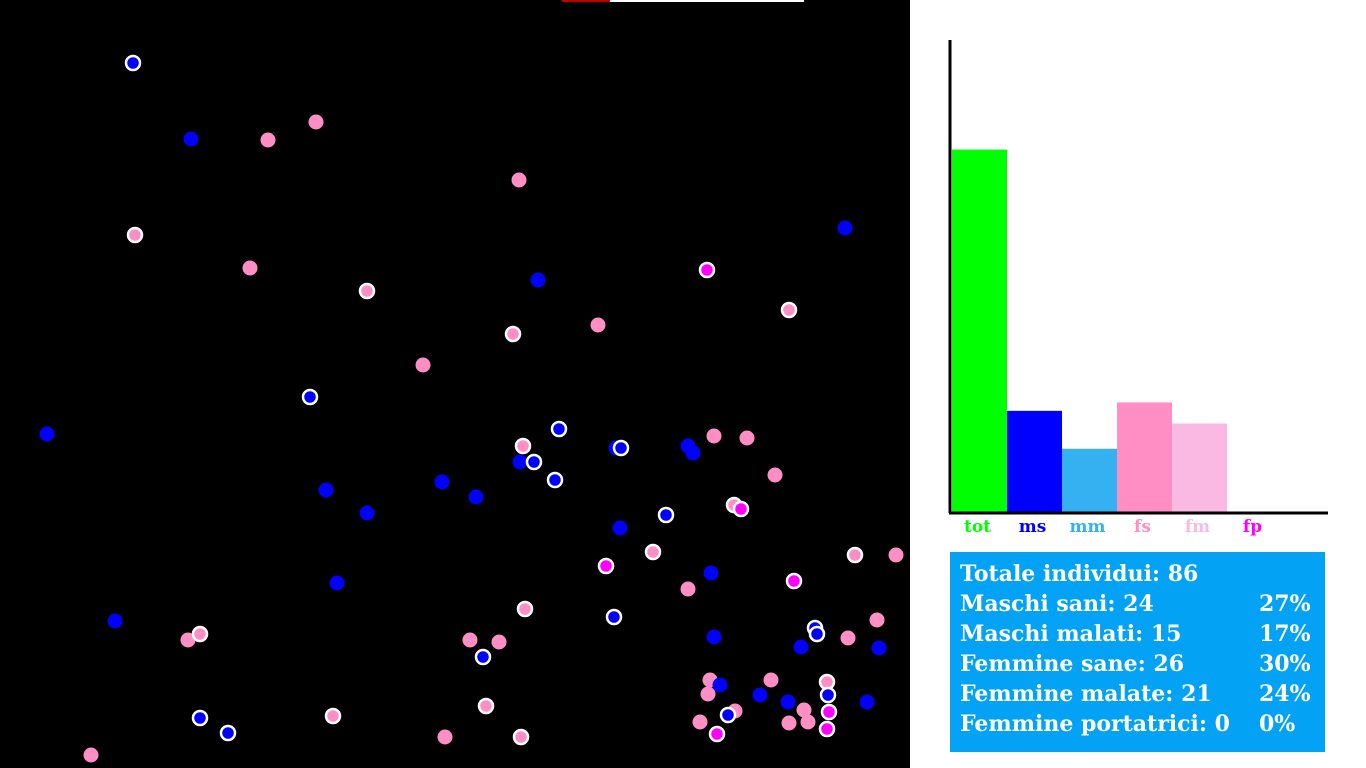  What do you see at coordinates (1072, 664) in the screenshot?
I see `stat-label: Femmine sane: 26` at bounding box center [1072, 664].